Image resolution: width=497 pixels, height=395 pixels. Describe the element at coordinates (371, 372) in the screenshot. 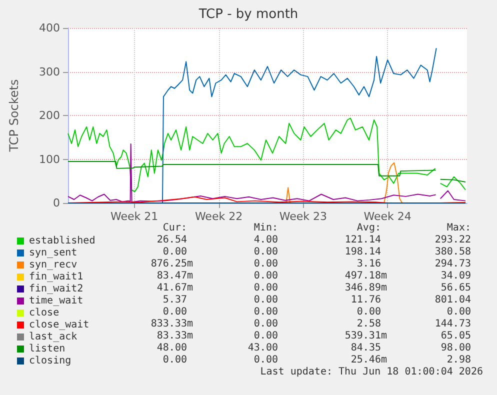

I see `text: Last update: Thu Jun 18 01:00:04 2026` at that location.